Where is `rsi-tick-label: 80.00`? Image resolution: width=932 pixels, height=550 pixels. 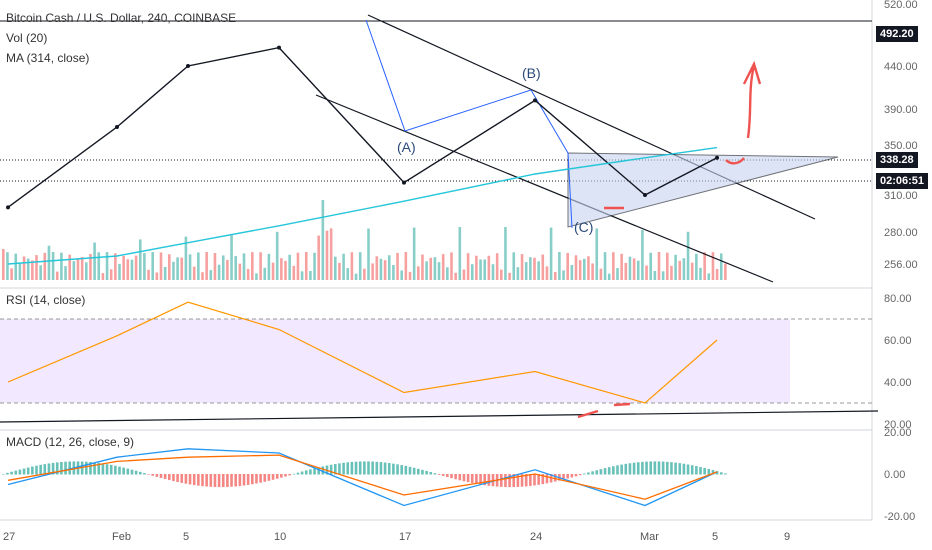 rsi-tick-label: 80.00 is located at coordinates (898, 299).